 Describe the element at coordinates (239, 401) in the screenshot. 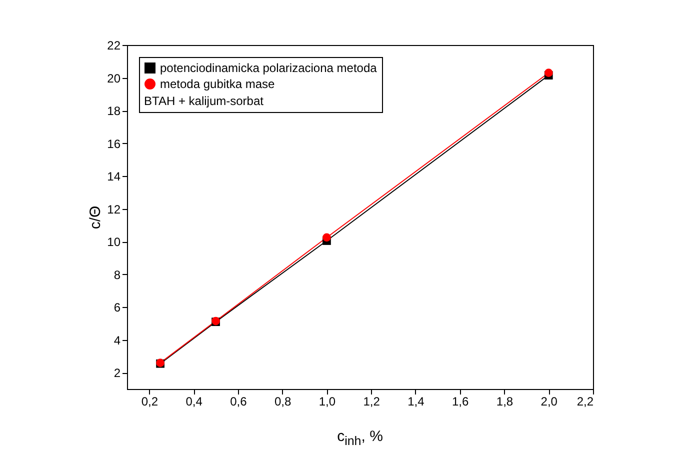

I see `x-tick-label: 0,6` at that location.